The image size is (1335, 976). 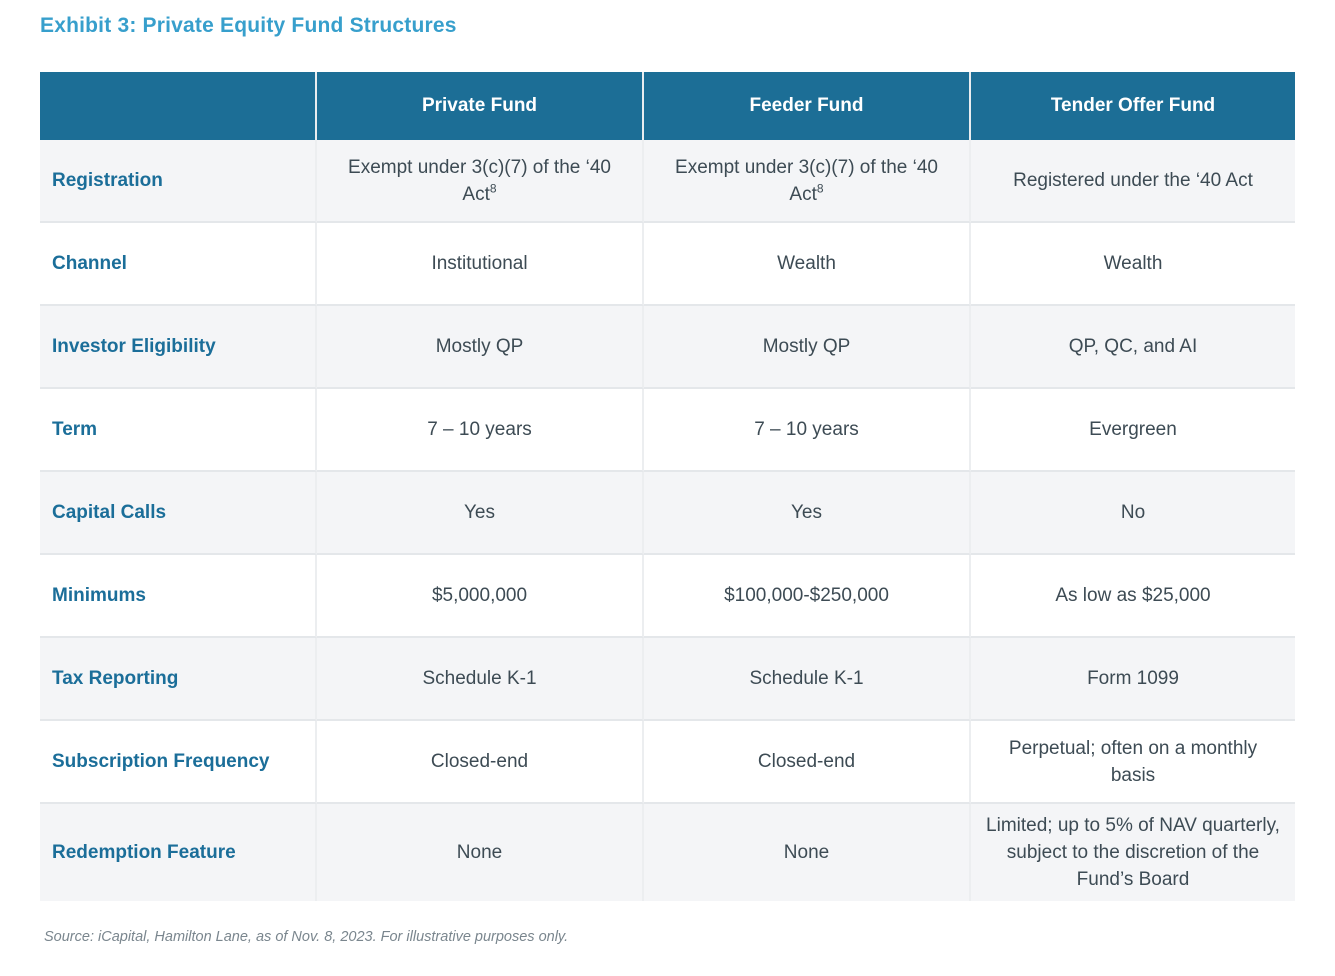 I want to click on cell-registration-private-fund: Exempt under 3(c)(7) of the ‘40 Act8, so click(x=480, y=181).